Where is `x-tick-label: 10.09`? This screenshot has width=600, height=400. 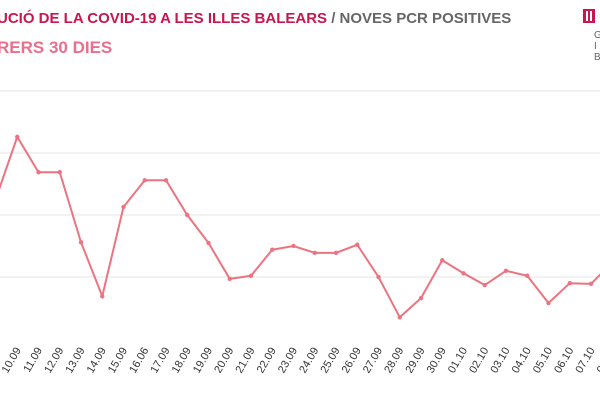 x-tick-label: 10.09 is located at coordinates (12, 361).